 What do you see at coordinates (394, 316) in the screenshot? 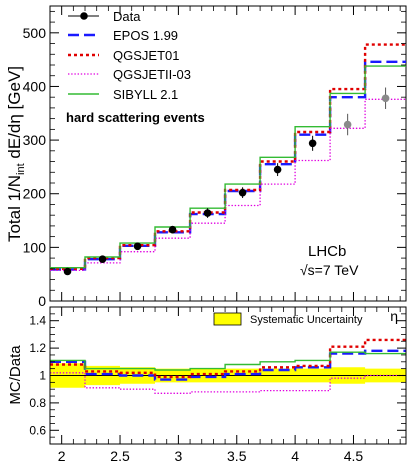
I see `x-axis-label: η` at bounding box center [394, 316].